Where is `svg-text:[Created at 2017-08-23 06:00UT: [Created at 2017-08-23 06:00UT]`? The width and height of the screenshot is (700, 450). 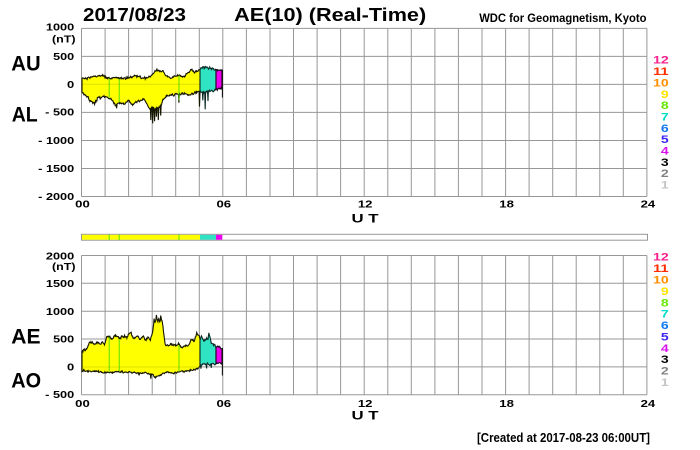
svg-text:[Created at 2017-08-23 06:00UT: [Created at 2017-08-23 06:00UT] is located at coordinates (563, 438).